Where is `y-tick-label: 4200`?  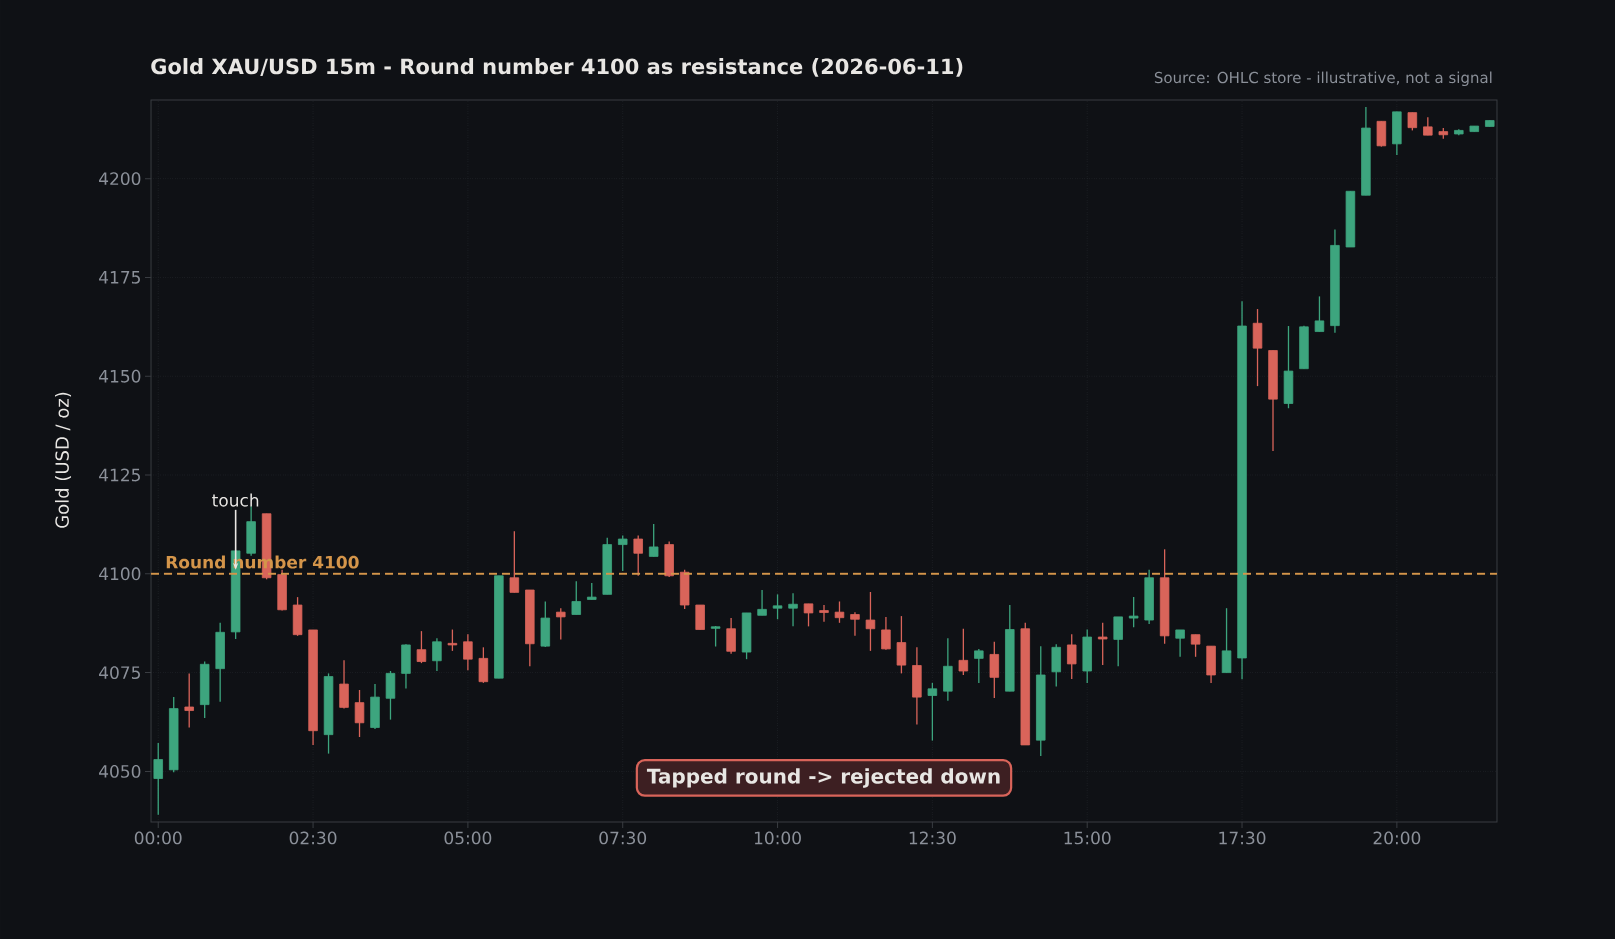
y-tick-label: 4200 is located at coordinates (120, 179).